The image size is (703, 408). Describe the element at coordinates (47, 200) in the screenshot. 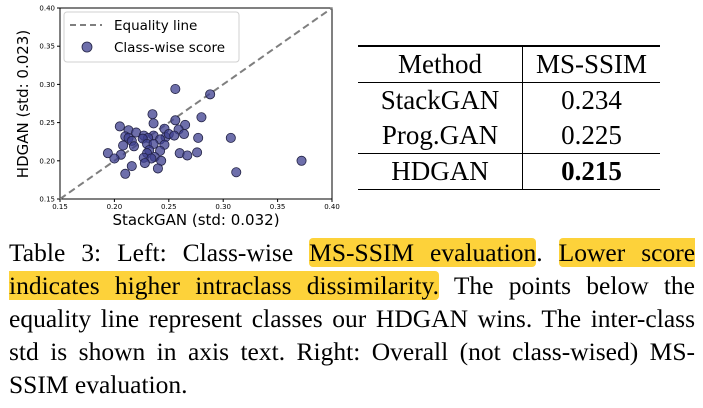

I see `y-tick-label: 0.15` at that location.